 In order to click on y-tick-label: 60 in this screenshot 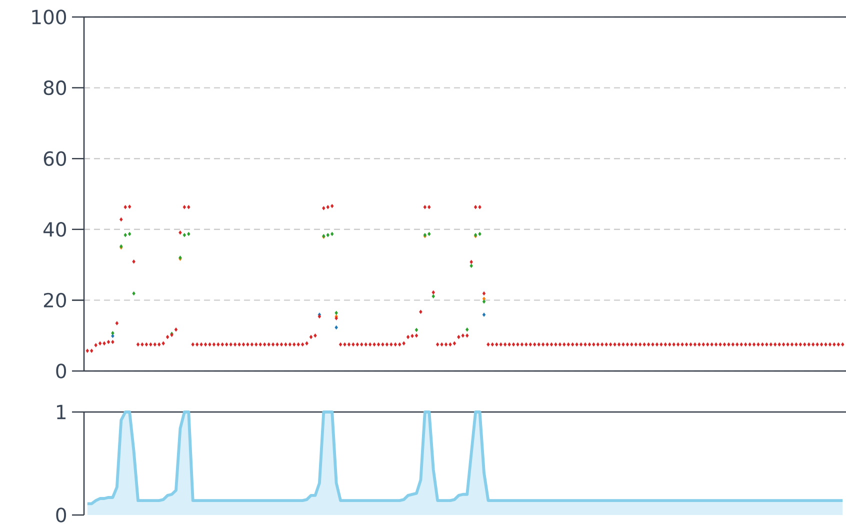, I will do `click(55, 158)`.